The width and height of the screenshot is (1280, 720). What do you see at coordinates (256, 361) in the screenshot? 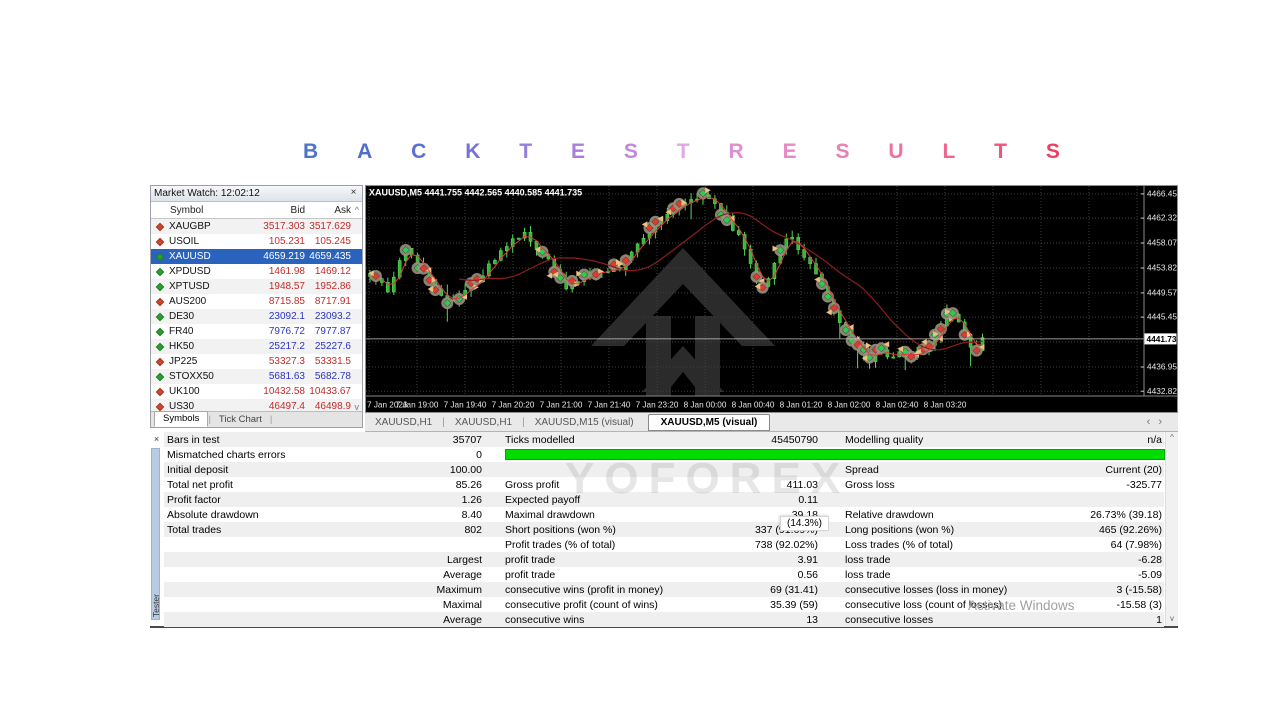
I see `market-watch-row: JP225 53327.3 53331.5` at bounding box center [256, 361].